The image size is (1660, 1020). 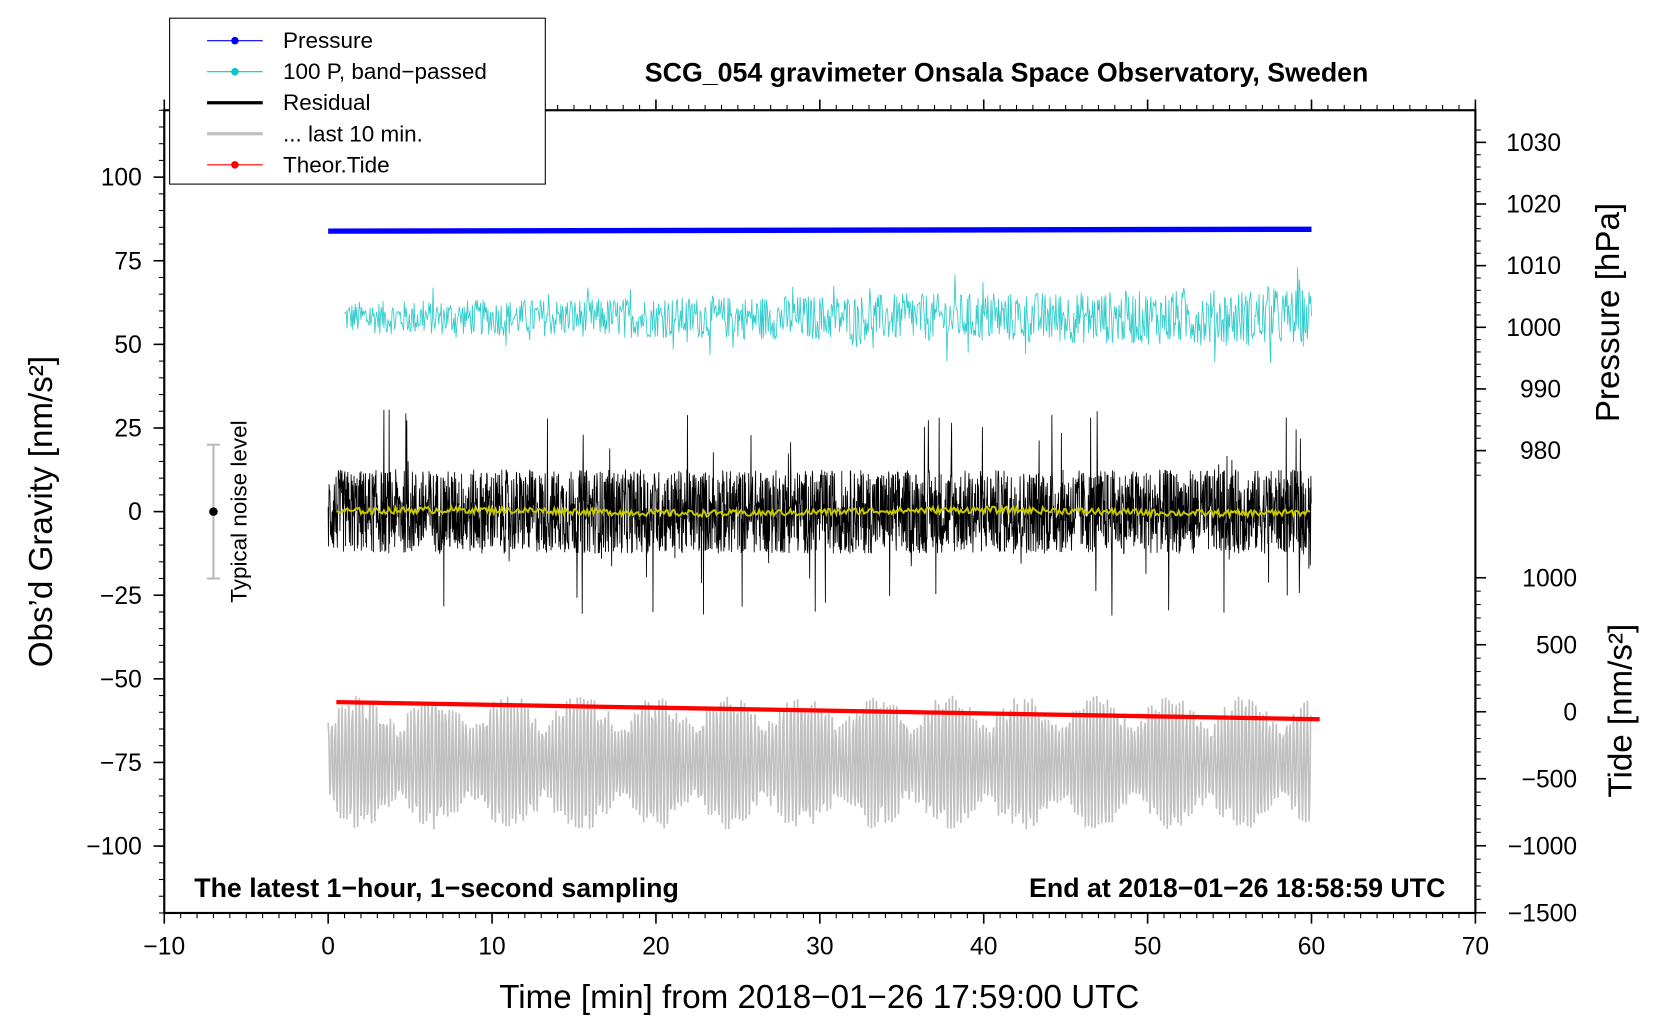 I want to click on pressure-tick-label: 1030, so click(x=1533, y=143).